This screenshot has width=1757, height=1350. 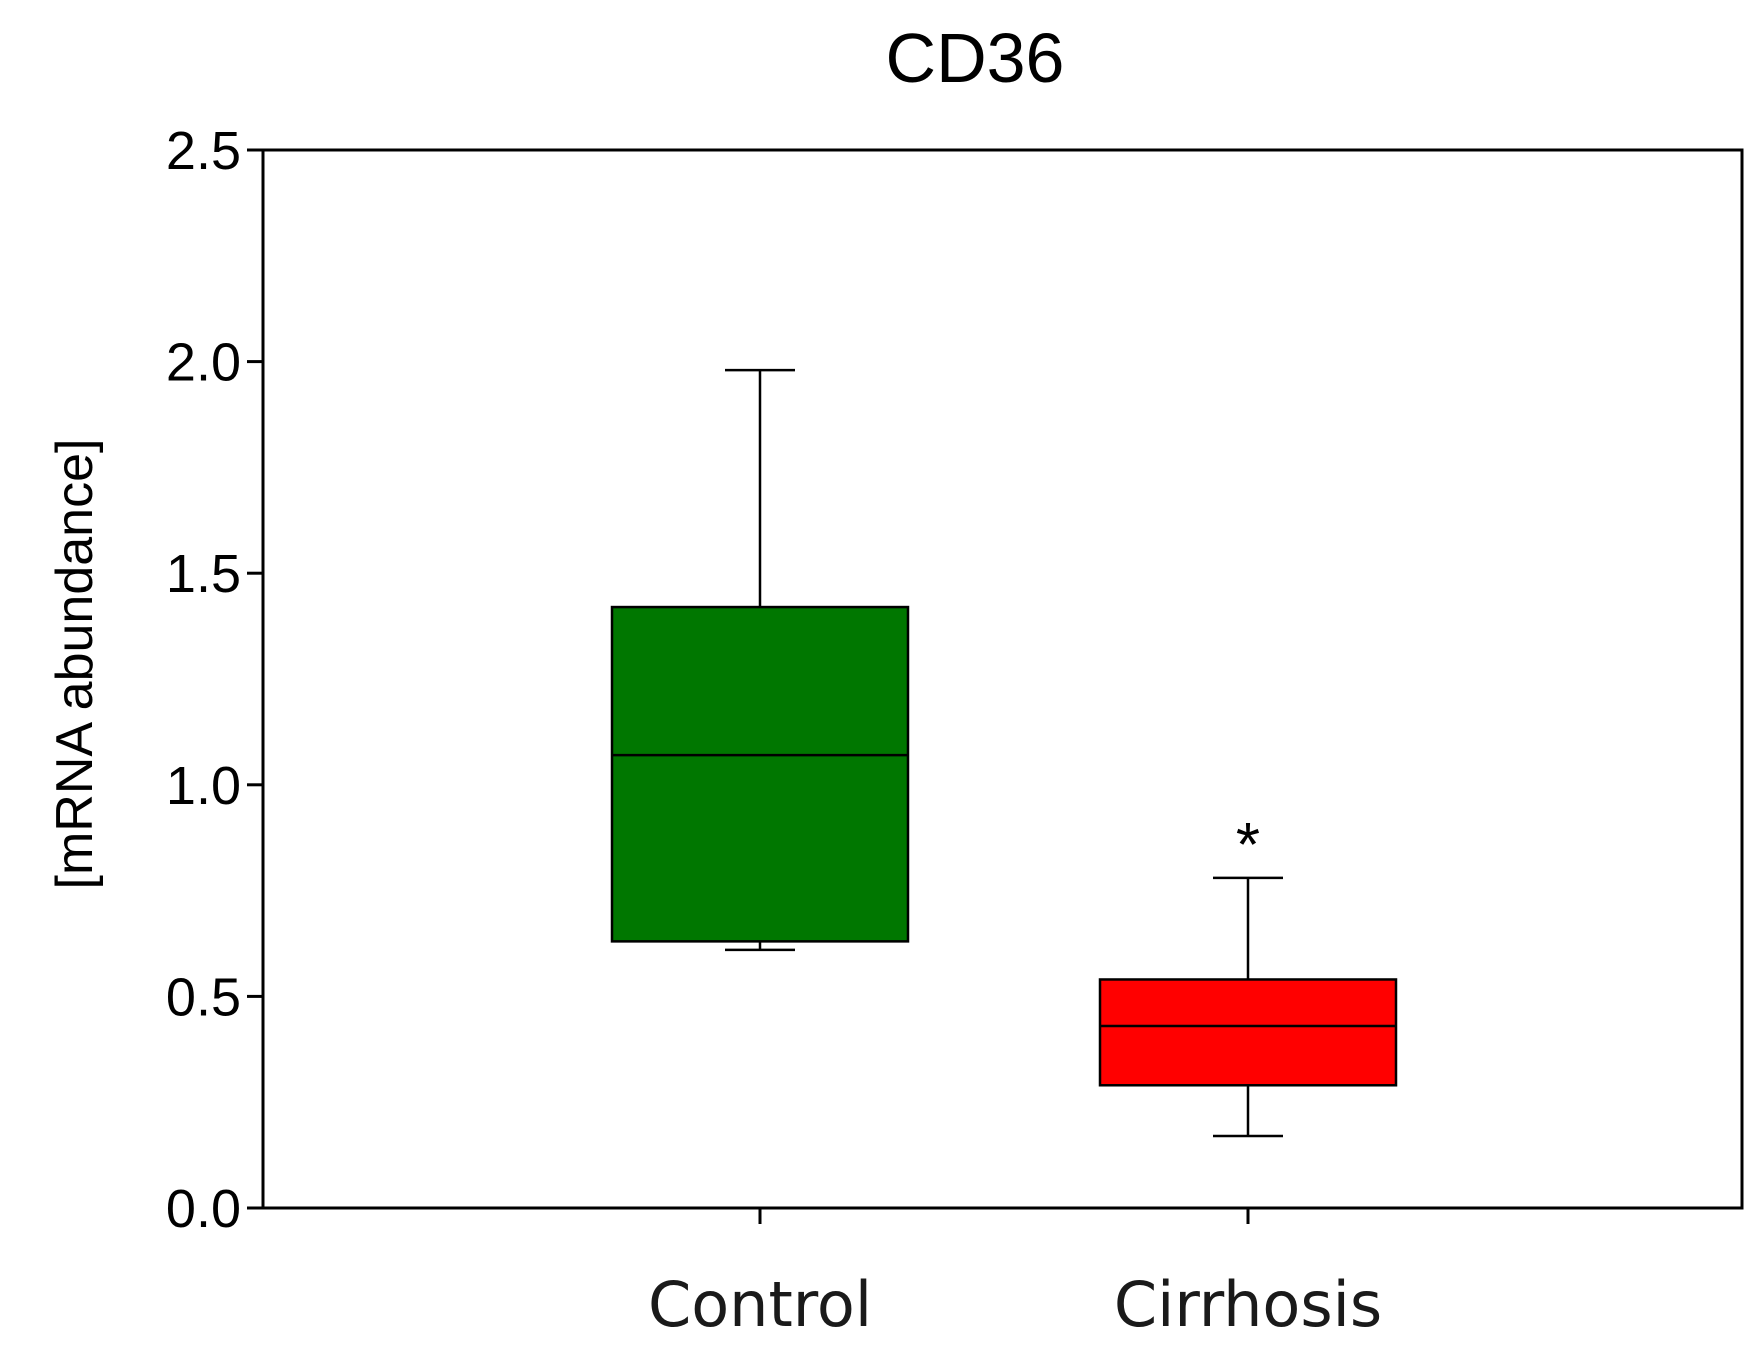 What do you see at coordinates (975, 58) in the screenshot?
I see `chart-title: CD36` at bounding box center [975, 58].